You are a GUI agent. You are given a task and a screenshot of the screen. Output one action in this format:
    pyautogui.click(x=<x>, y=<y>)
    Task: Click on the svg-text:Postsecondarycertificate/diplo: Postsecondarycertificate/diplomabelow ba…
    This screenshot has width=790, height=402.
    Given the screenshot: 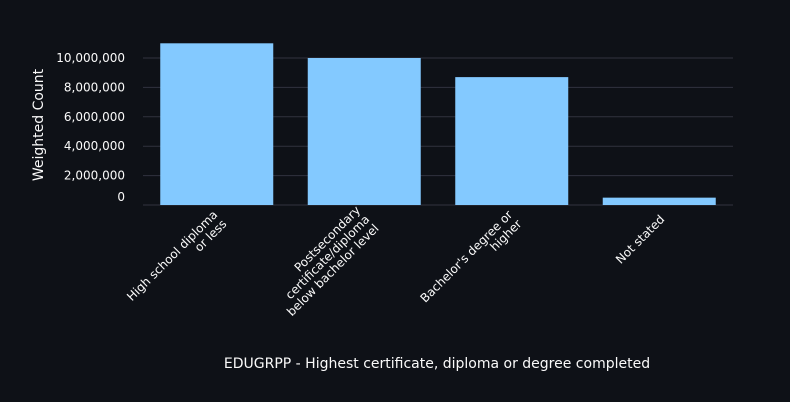 What is the action you would take?
    pyautogui.click(x=324, y=261)
    